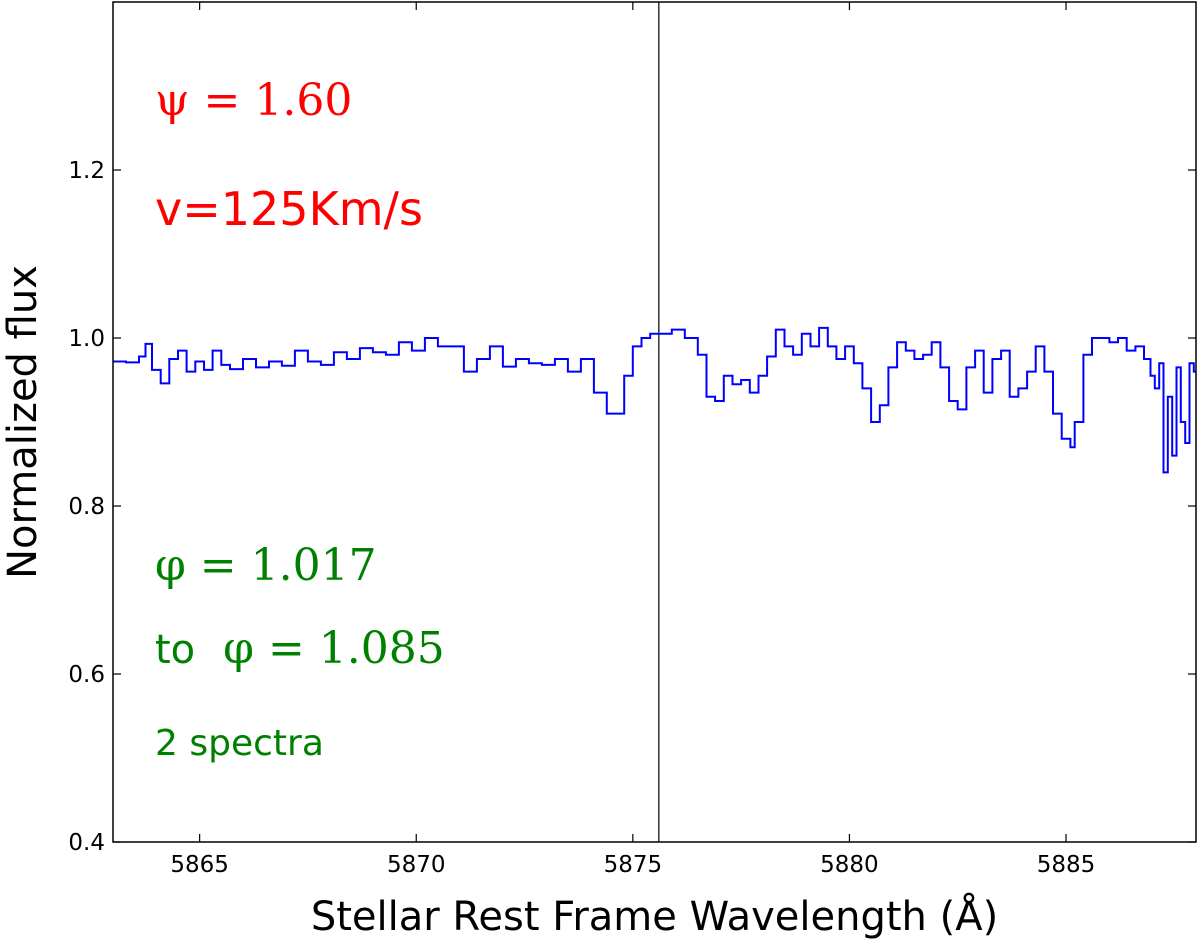 Image resolution: width=1200 pixels, height=946 pixels. Describe the element at coordinates (86, 171) in the screenshot. I see `y-tick-label: 1.2` at that location.